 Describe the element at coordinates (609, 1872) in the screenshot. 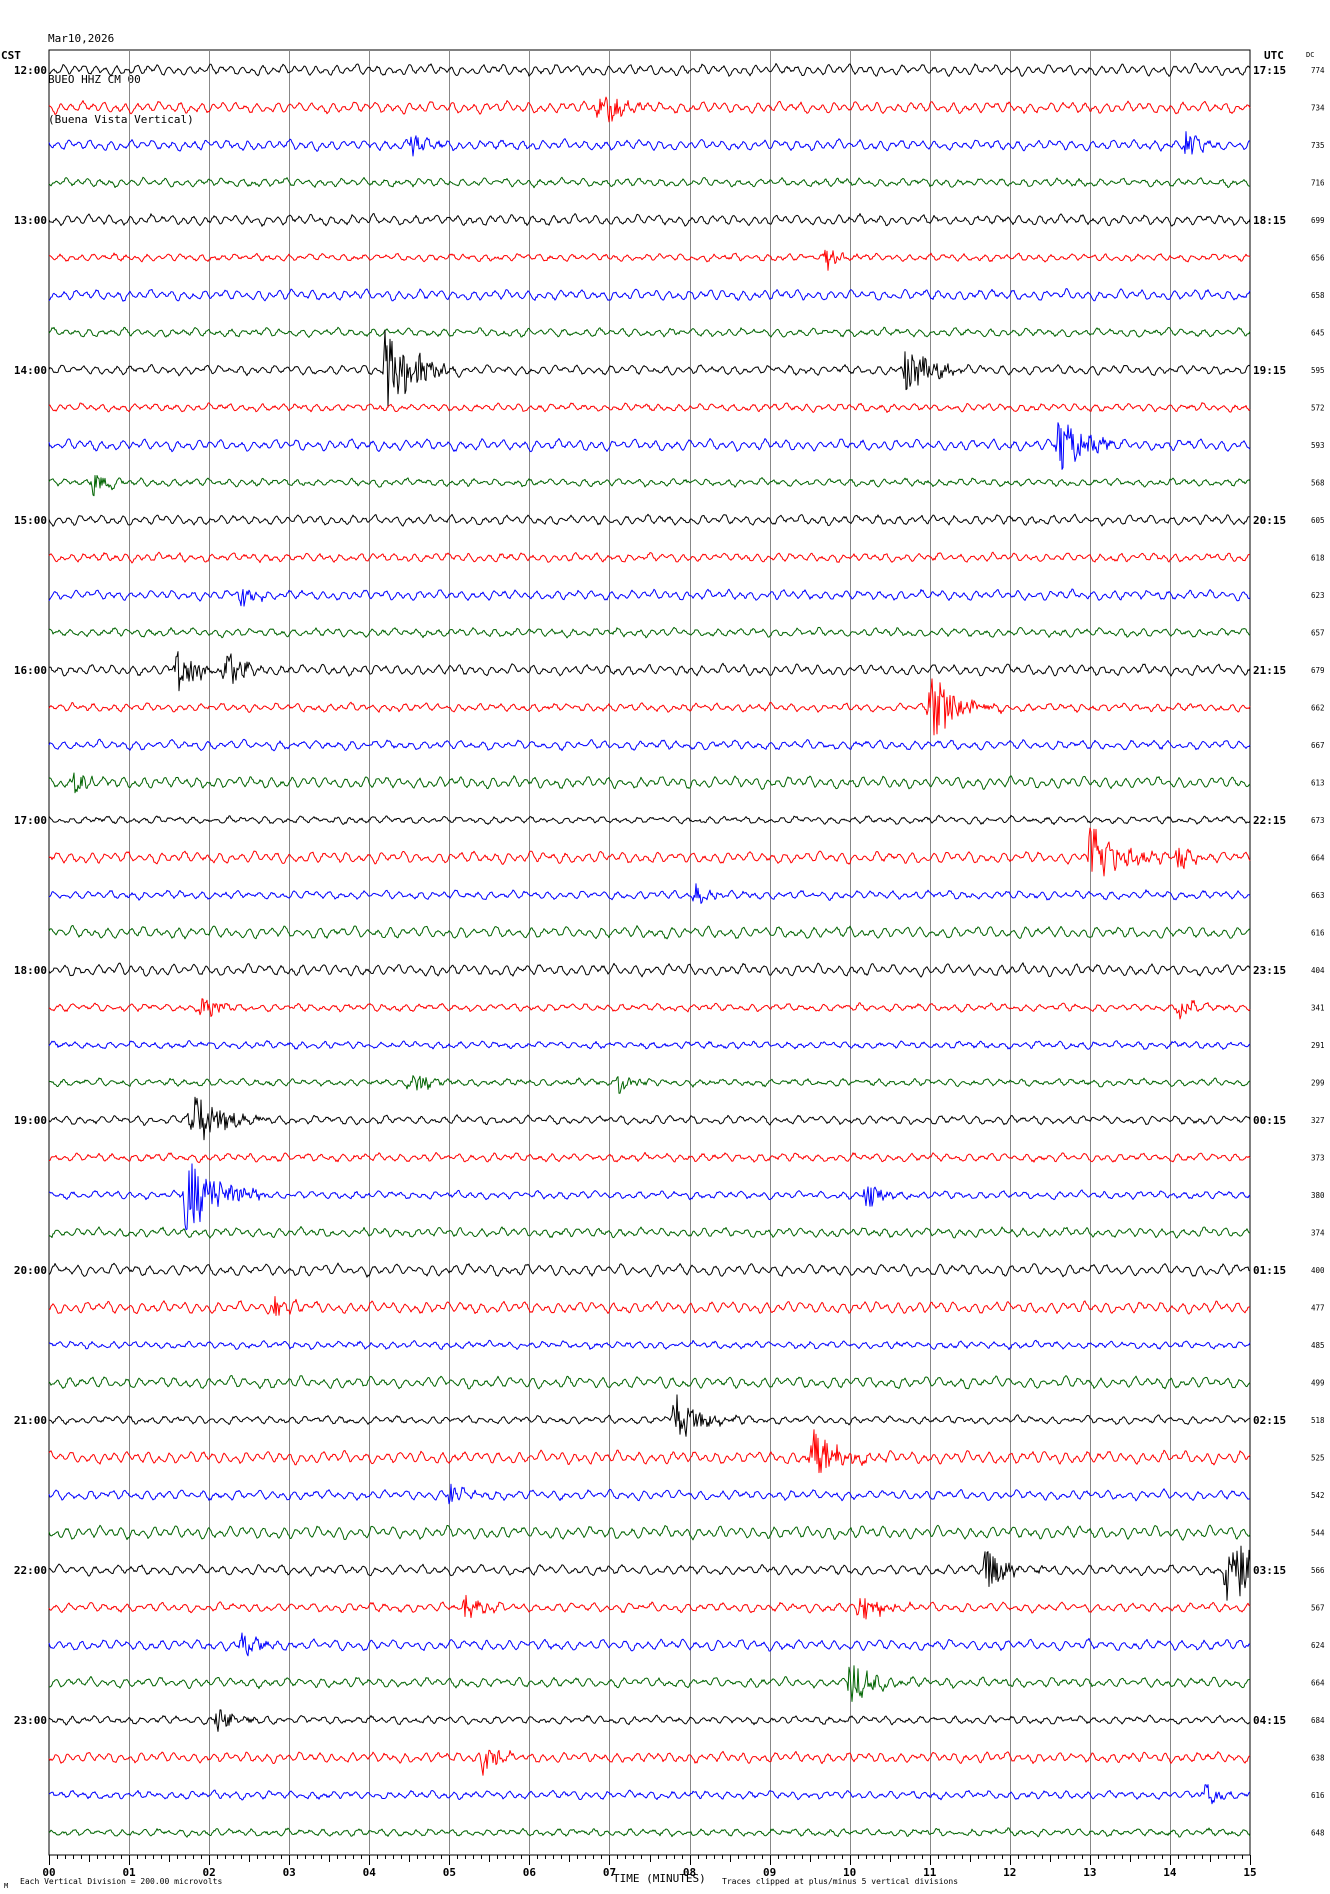

I see `x-tick-label: 07` at that location.